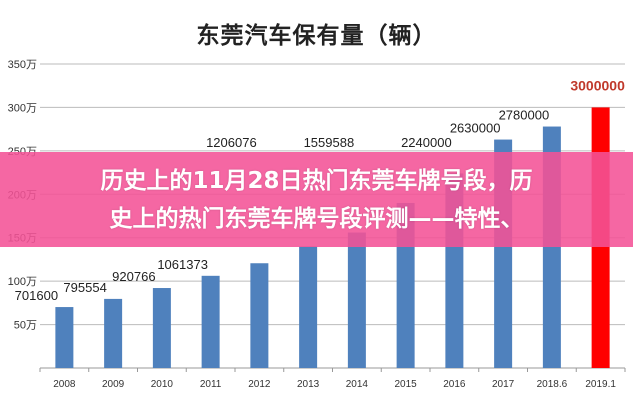  Describe the element at coordinates (113, 333) in the screenshot. I see `bar-2009` at that location.